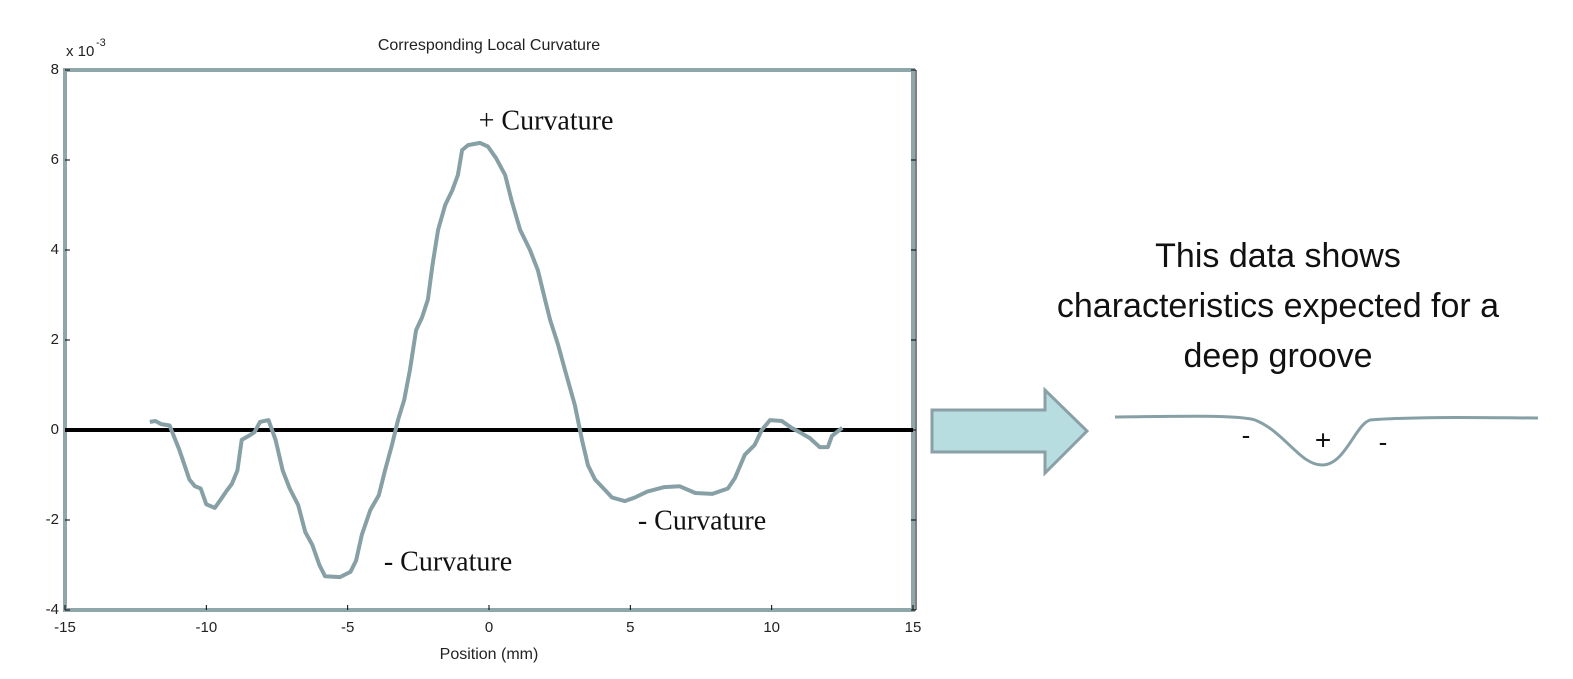 This screenshot has height=679, width=1573. I want to click on y-multiplier-exponent: -3, so click(101, 43).